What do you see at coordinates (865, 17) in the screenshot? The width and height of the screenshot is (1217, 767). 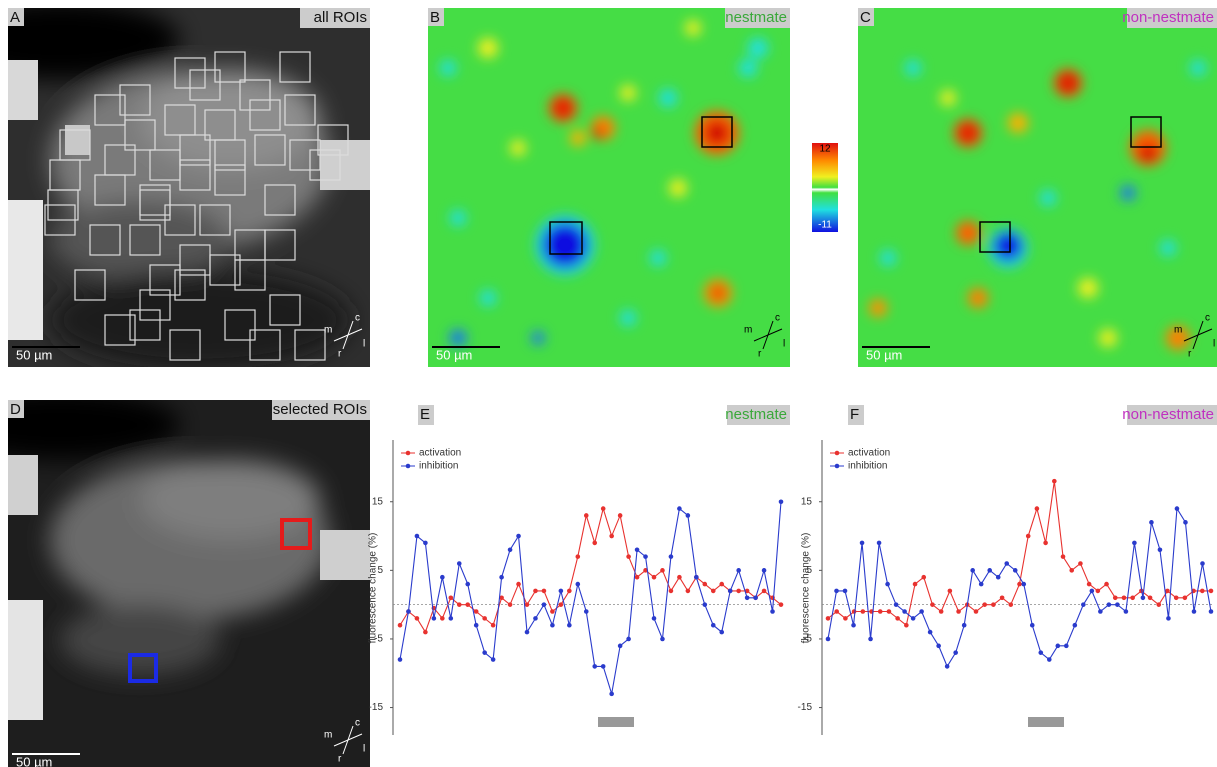 I see `panel-label: C` at bounding box center [865, 17].